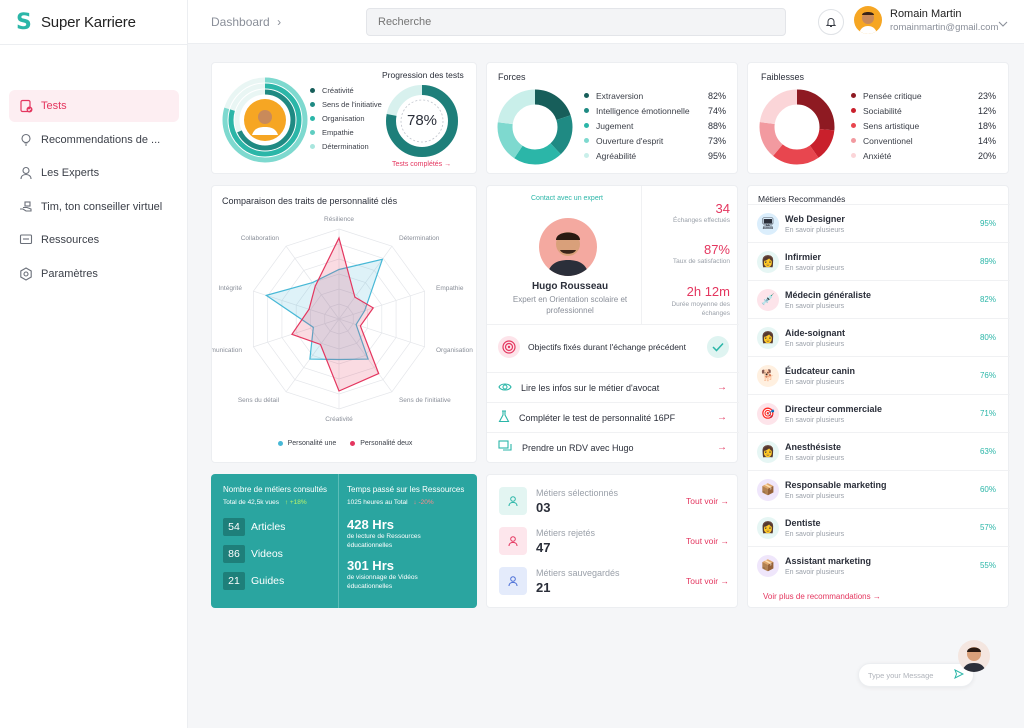  Describe the element at coordinates (974, 656) in the screenshot. I see `chat-avatar` at that location.